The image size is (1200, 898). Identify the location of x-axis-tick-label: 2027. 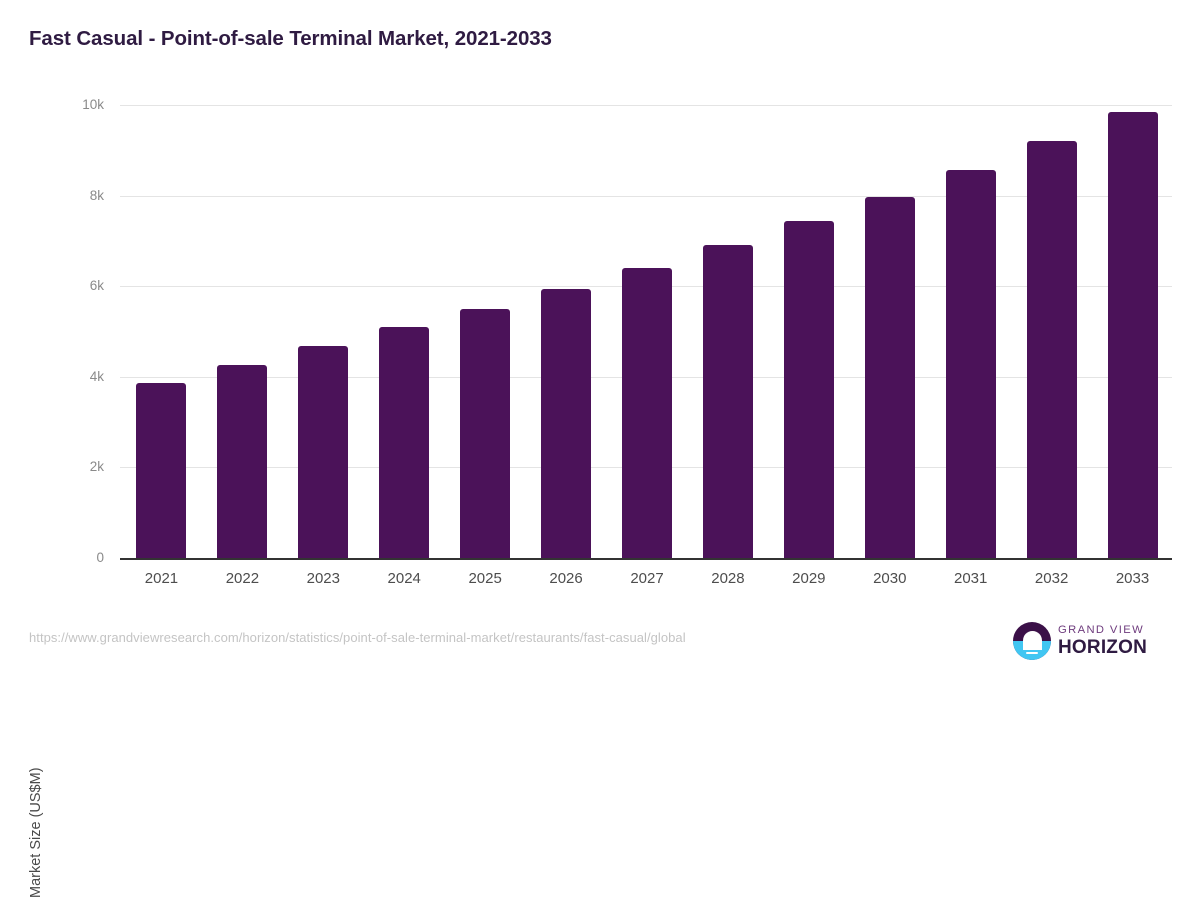
(647, 578).